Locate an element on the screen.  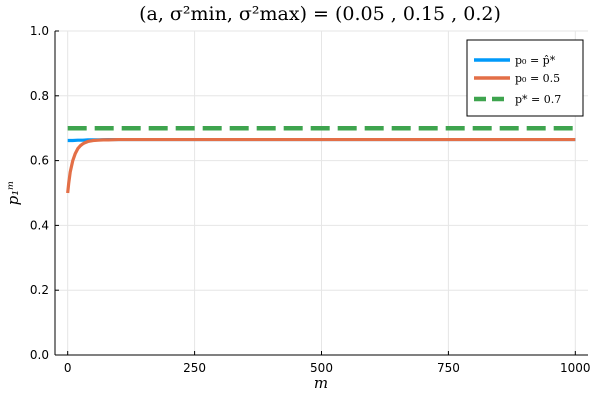
x-tick-label-2: 500 is located at coordinates (321, 368).